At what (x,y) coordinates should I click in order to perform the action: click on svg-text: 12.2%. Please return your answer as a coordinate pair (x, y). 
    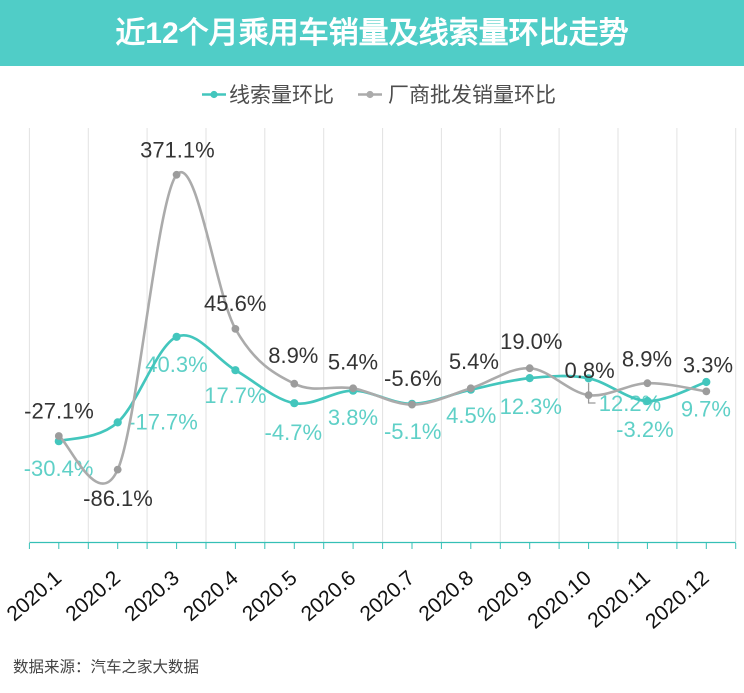
    Looking at the image, I should click on (630, 403).